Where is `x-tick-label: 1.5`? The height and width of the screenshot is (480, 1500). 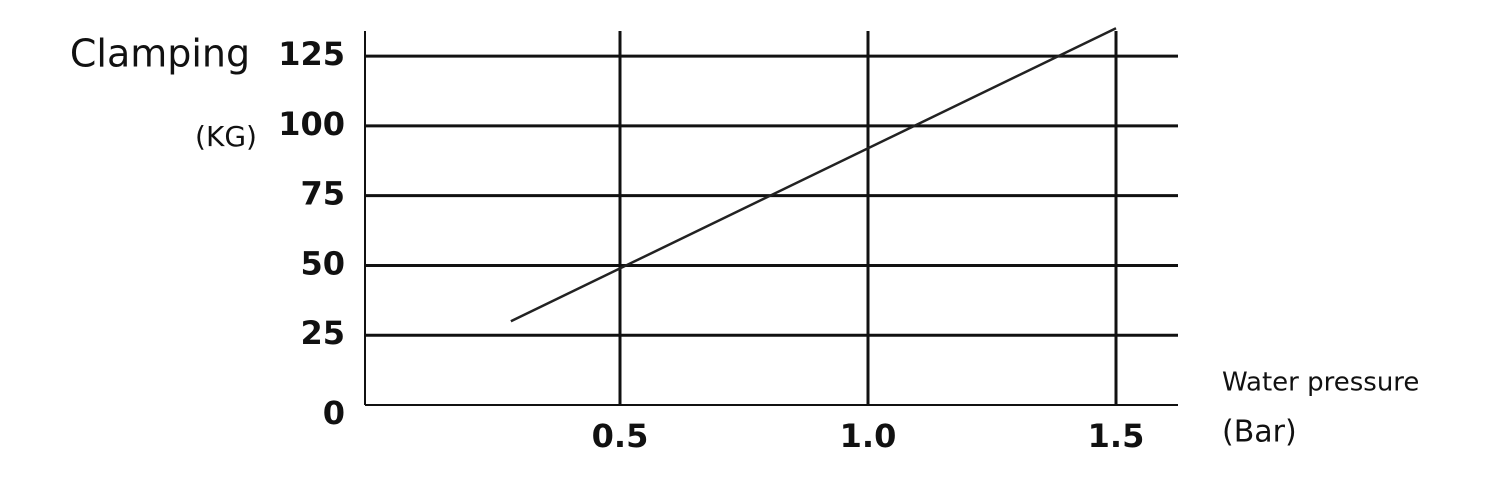
x-tick-label: 1.5 is located at coordinates (1116, 436).